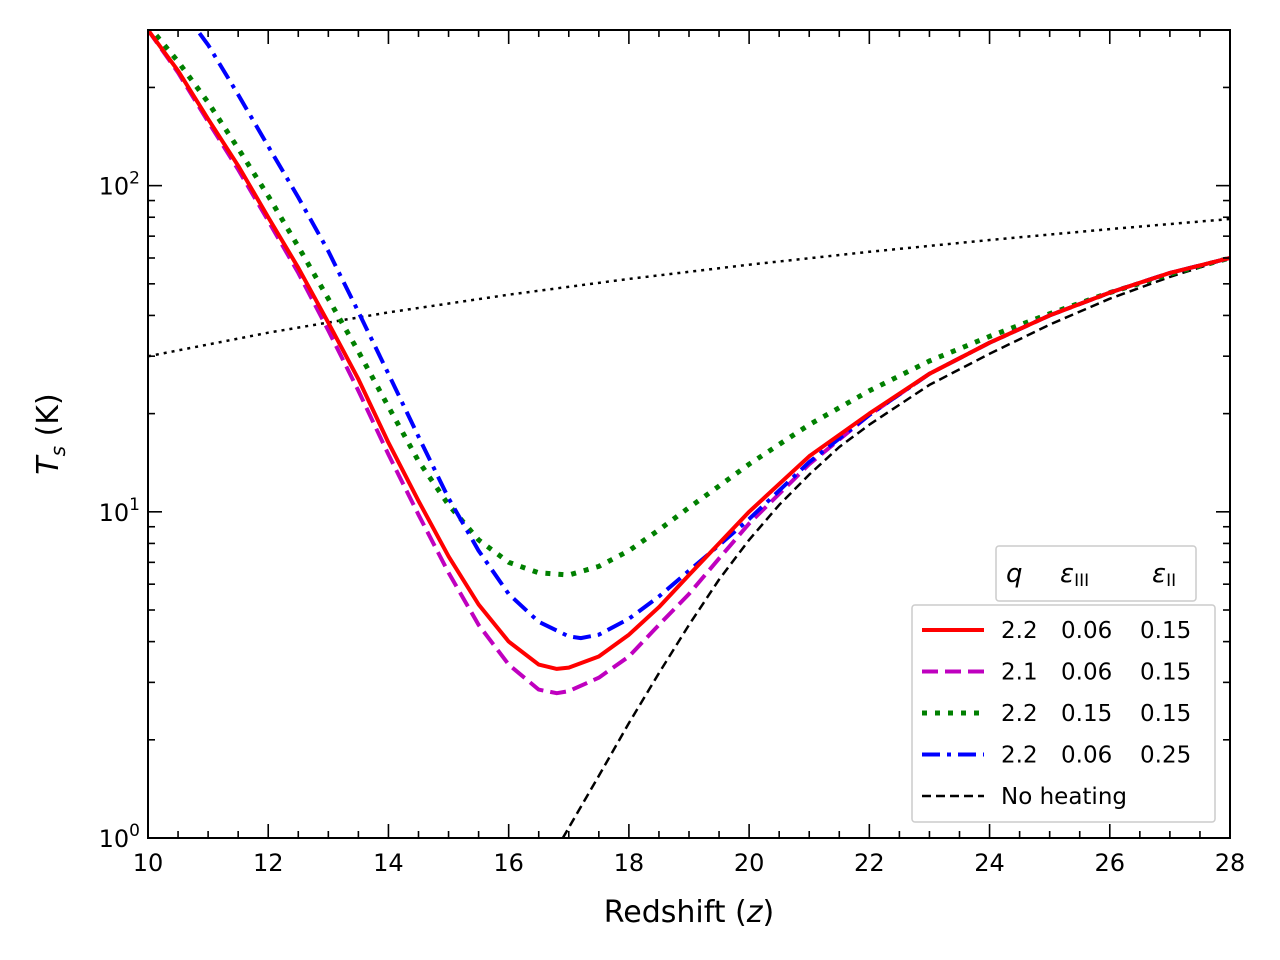 The image size is (1280, 960). What do you see at coordinates (1074, 575) in the screenshot?
I see `legend-header-eps-iii: εIII` at bounding box center [1074, 575].